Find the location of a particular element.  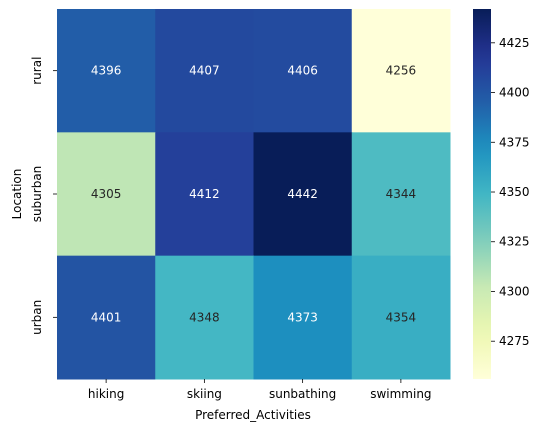

cell-value-label: 4406 is located at coordinates (302, 71).